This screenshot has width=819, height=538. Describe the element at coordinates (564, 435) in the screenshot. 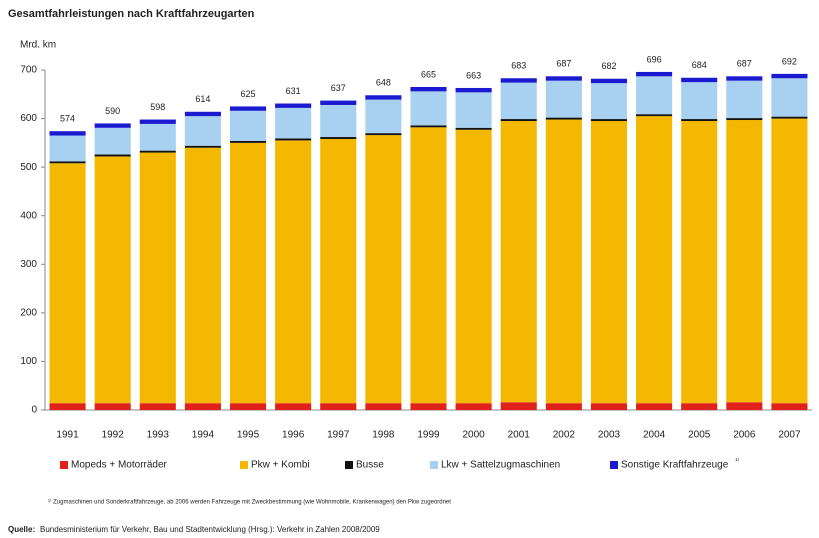

I see `x-tick-label: 2002` at that location.